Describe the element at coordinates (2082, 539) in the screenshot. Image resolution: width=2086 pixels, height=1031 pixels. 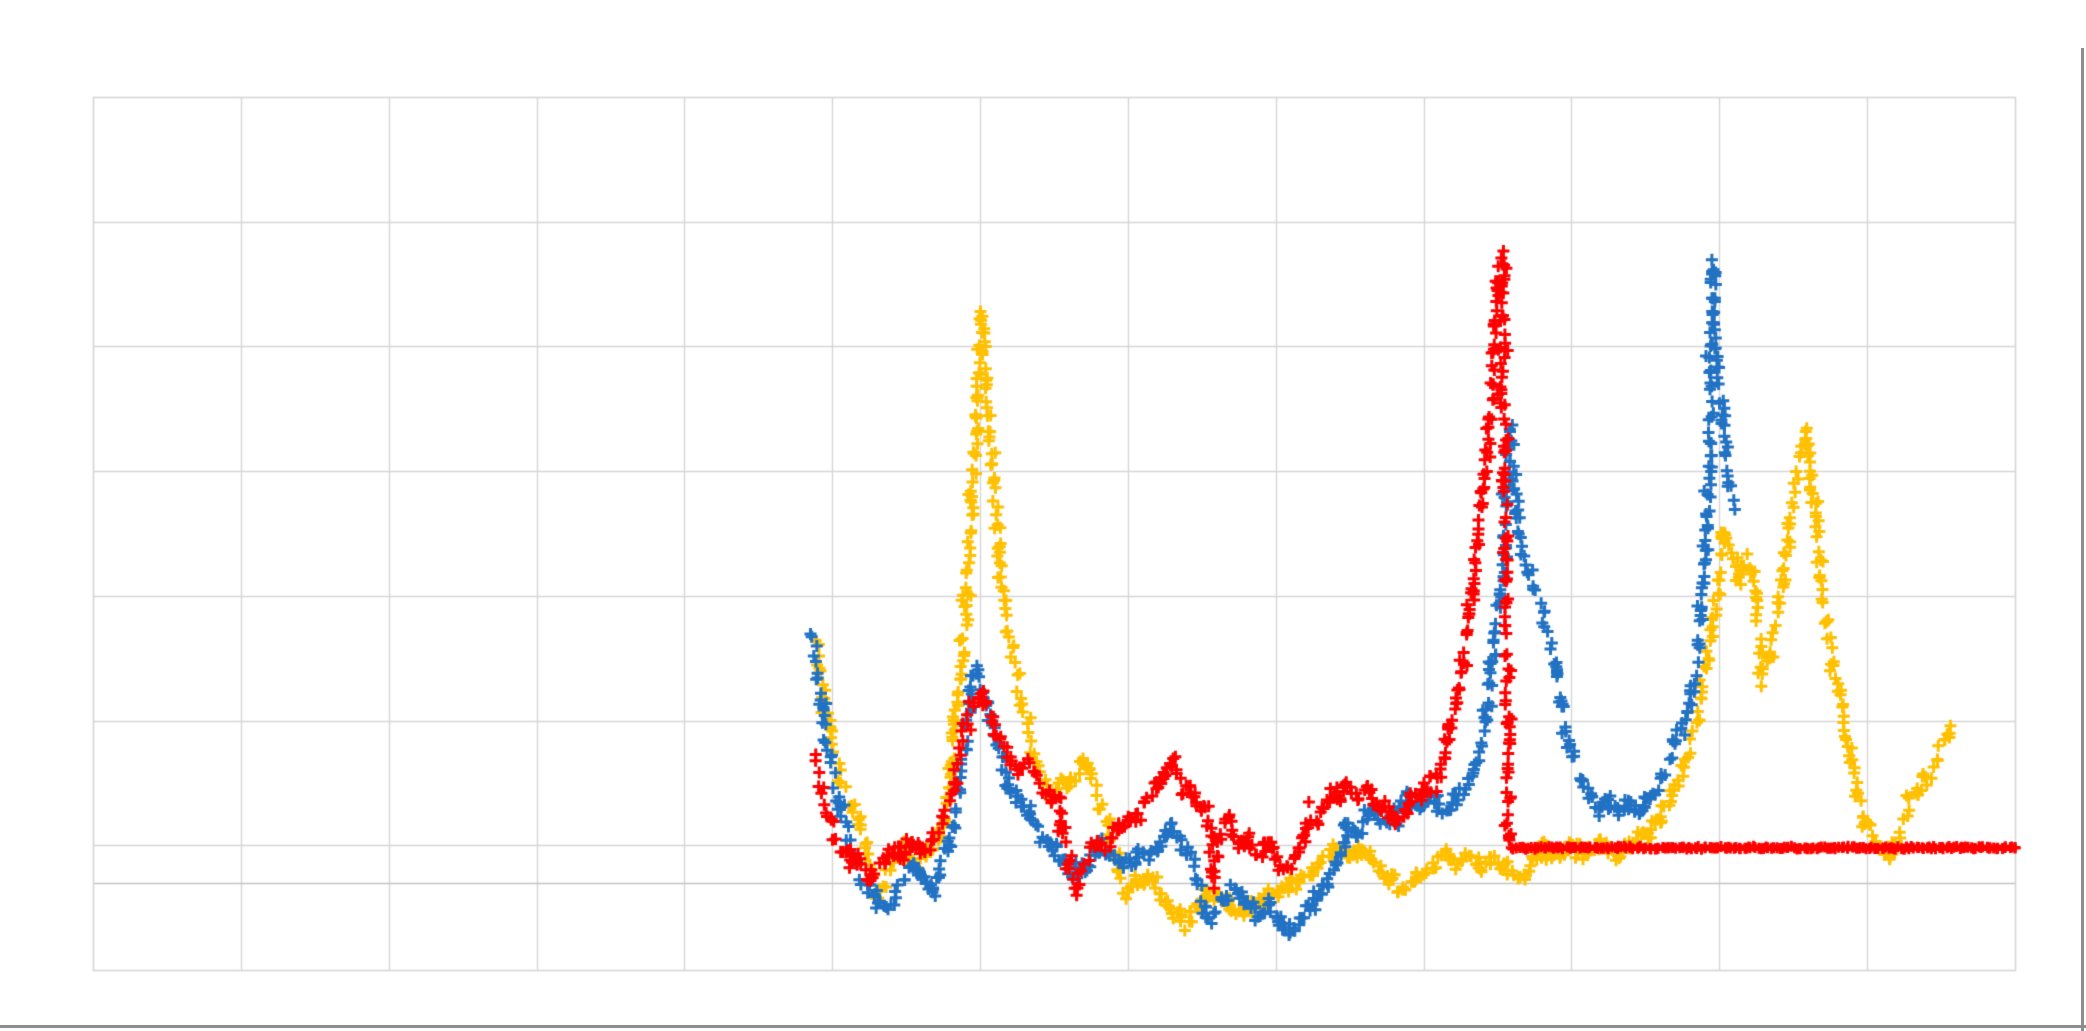
I see `window-edge-right` at that location.